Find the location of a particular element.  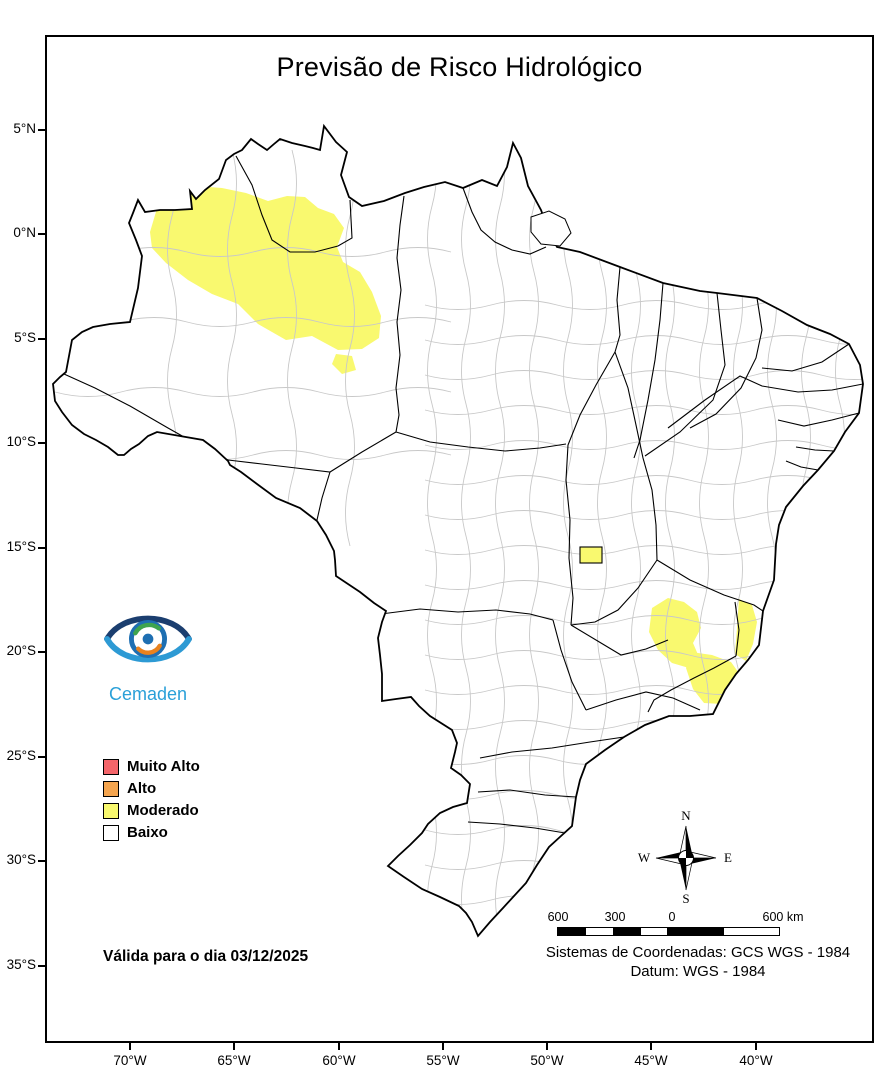

lat-tick-label: 25°S is located at coordinates (21, 755).